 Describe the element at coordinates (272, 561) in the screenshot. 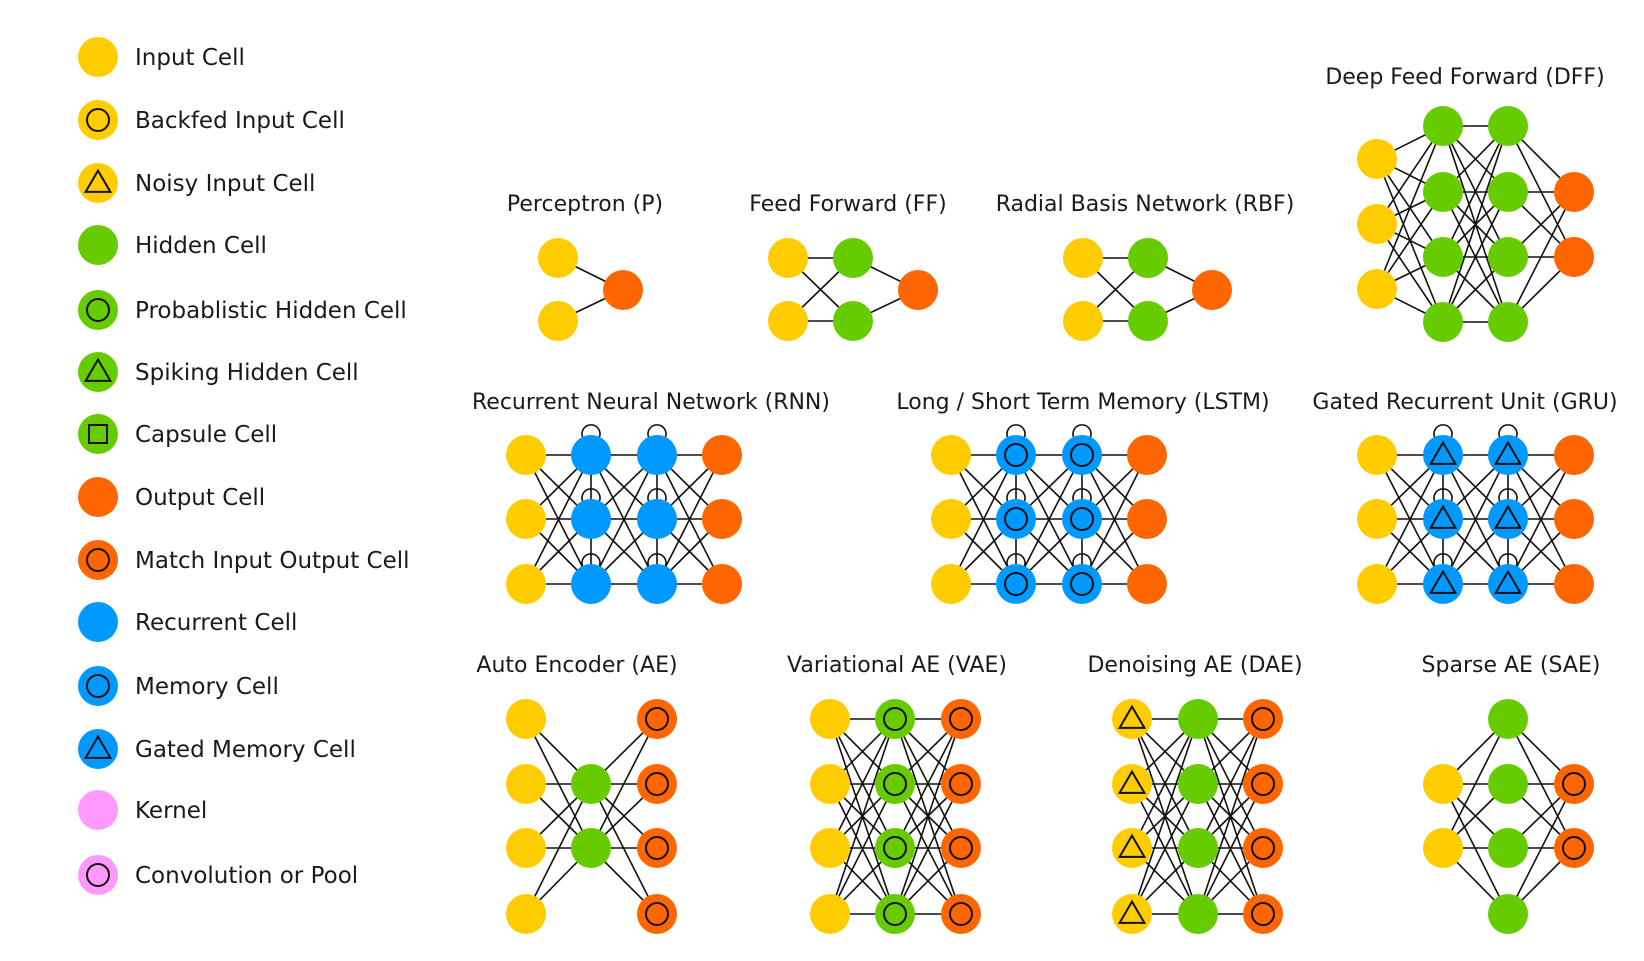

I see `legend-label: Match Input Output Cell` at that location.